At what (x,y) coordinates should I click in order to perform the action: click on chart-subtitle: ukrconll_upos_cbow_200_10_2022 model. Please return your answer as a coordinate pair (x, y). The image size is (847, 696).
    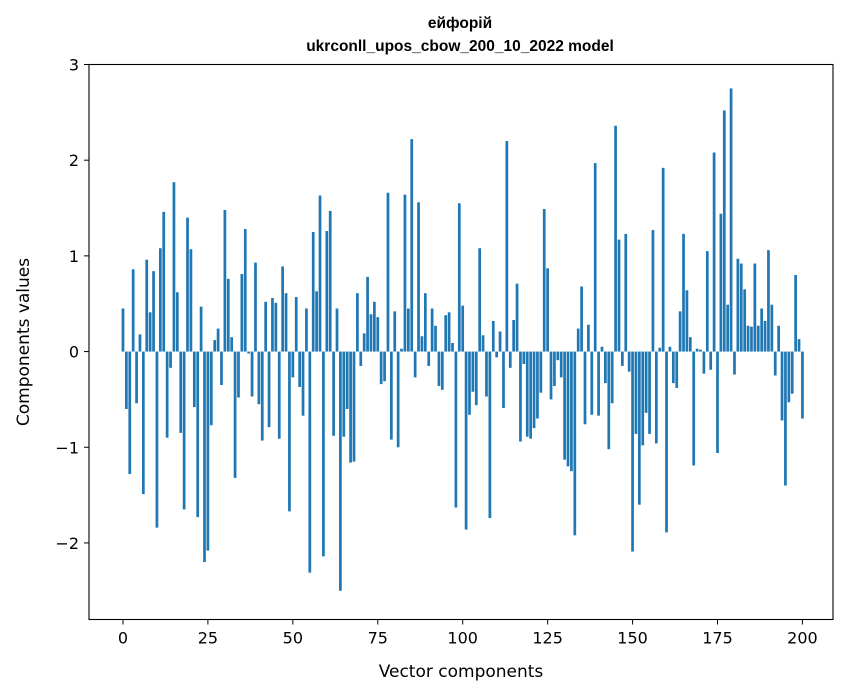
    Looking at the image, I should click on (460, 46).